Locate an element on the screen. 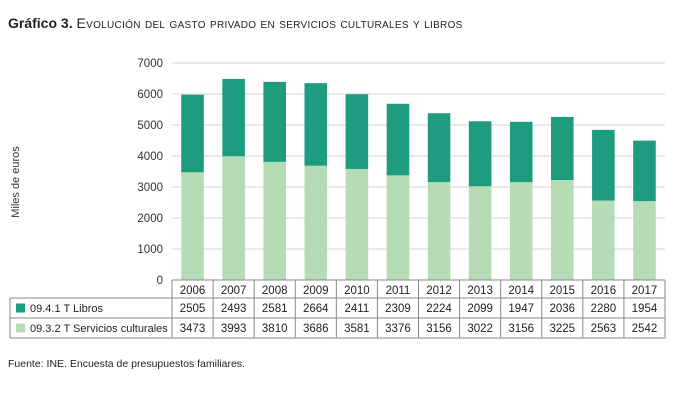  data-label: 2099 is located at coordinates (480, 309).